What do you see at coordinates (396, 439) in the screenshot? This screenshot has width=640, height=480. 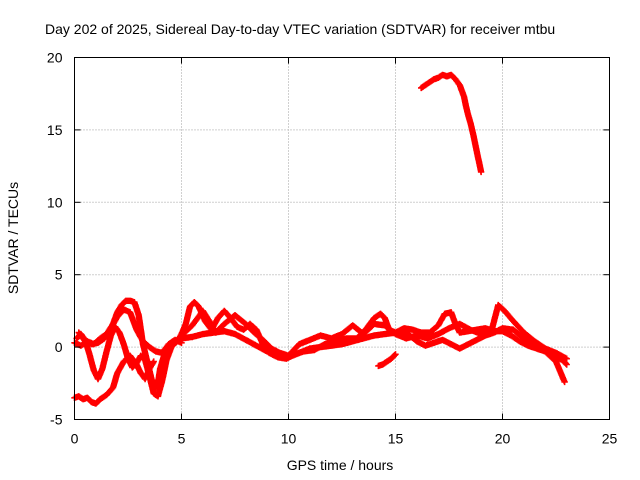 I see `x-tick-label: 15` at bounding box center [396, 439].